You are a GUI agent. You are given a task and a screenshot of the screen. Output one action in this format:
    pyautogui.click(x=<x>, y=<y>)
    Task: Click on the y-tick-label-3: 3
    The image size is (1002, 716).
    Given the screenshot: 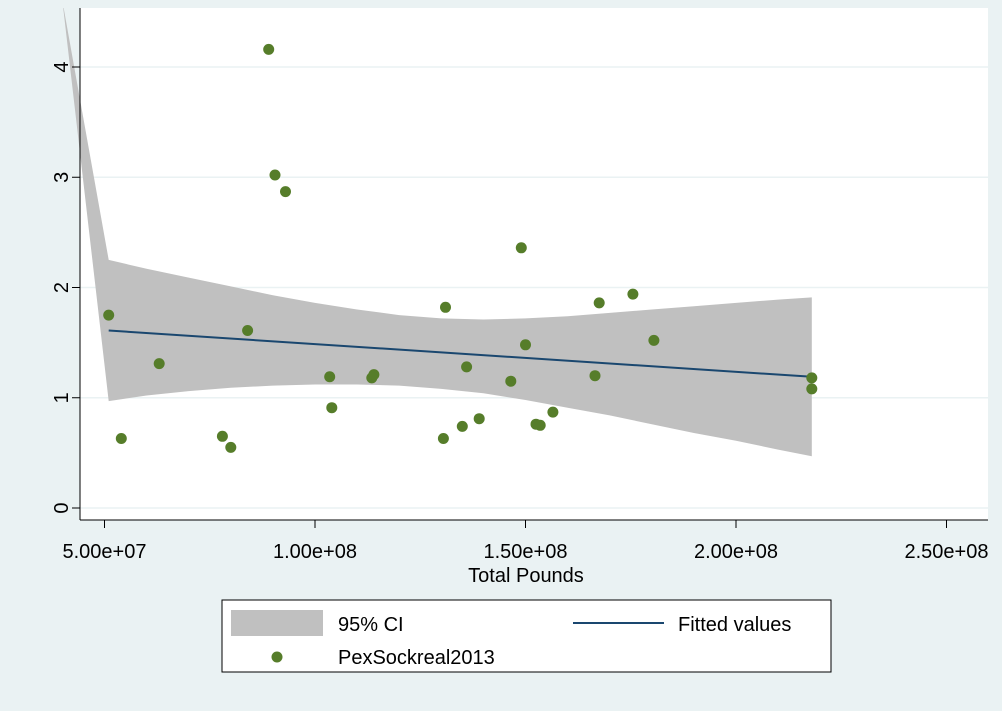 What is the action you would take?
    pyautogui.click(x=62, y=177)
    